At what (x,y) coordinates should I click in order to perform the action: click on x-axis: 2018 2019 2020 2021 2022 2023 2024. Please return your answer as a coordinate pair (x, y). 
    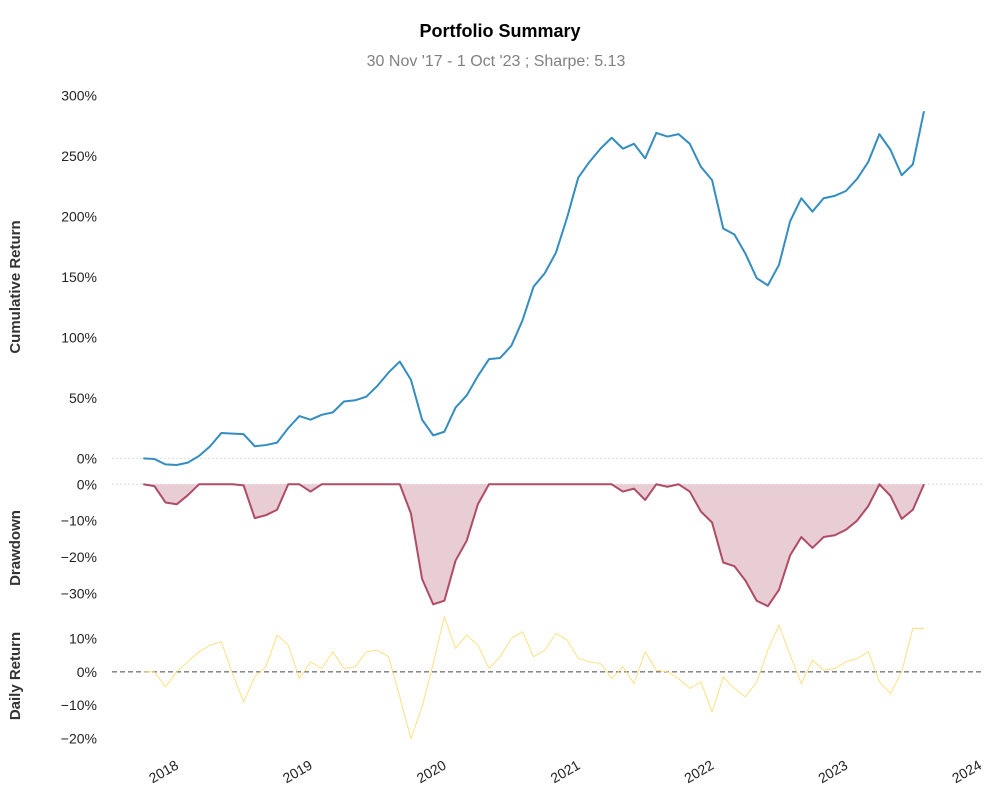
    Looking at the image, I should click on (565, 772).